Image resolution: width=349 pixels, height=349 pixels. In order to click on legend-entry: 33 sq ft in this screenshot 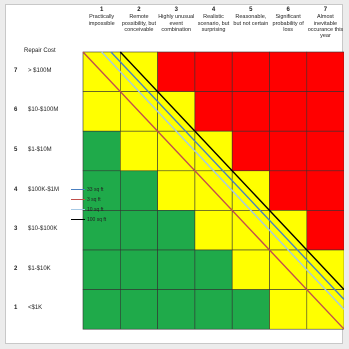, I will do `click(87, 190)`.